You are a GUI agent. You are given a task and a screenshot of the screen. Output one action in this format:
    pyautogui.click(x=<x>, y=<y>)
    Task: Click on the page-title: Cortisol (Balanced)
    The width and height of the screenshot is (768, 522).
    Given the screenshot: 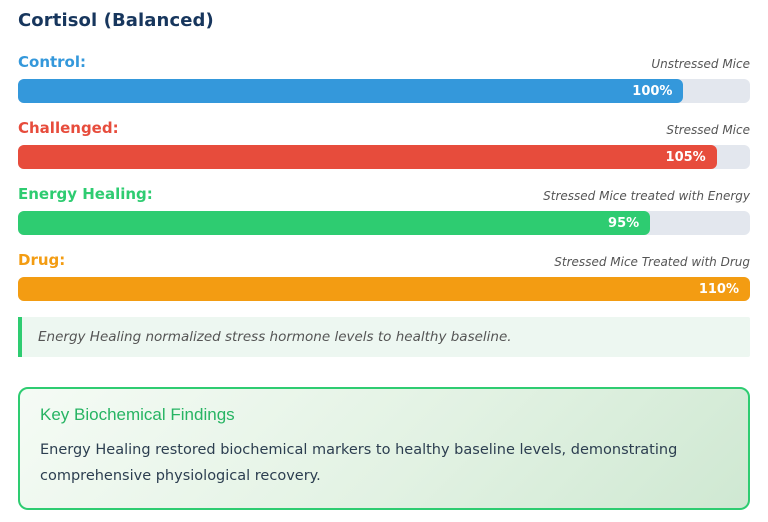 What is the action you would take?
    pyautogui.click(x=116, y=20)
    